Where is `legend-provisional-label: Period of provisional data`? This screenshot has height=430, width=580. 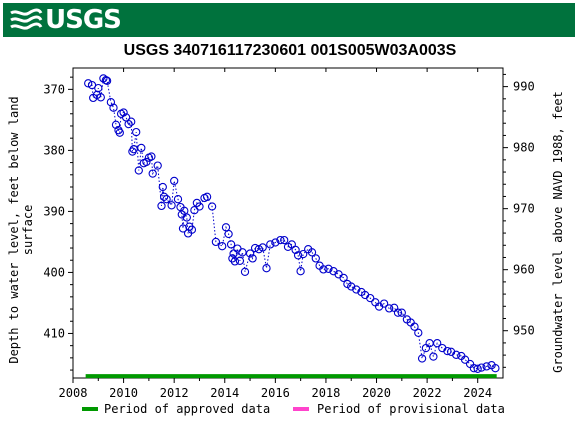 legend-provisional-label: Period of provisional data is located at coordinates (411, 409).